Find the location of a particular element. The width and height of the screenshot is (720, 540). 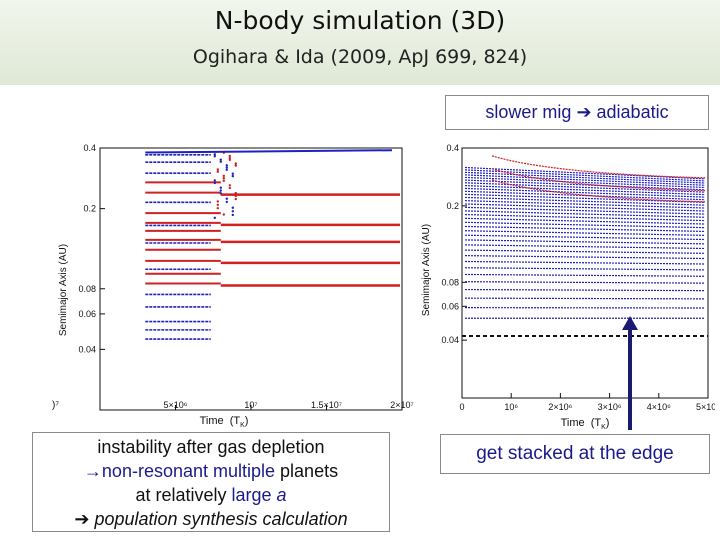

left-y-tick-label: 0.08 is located at coordinates (87, 289).